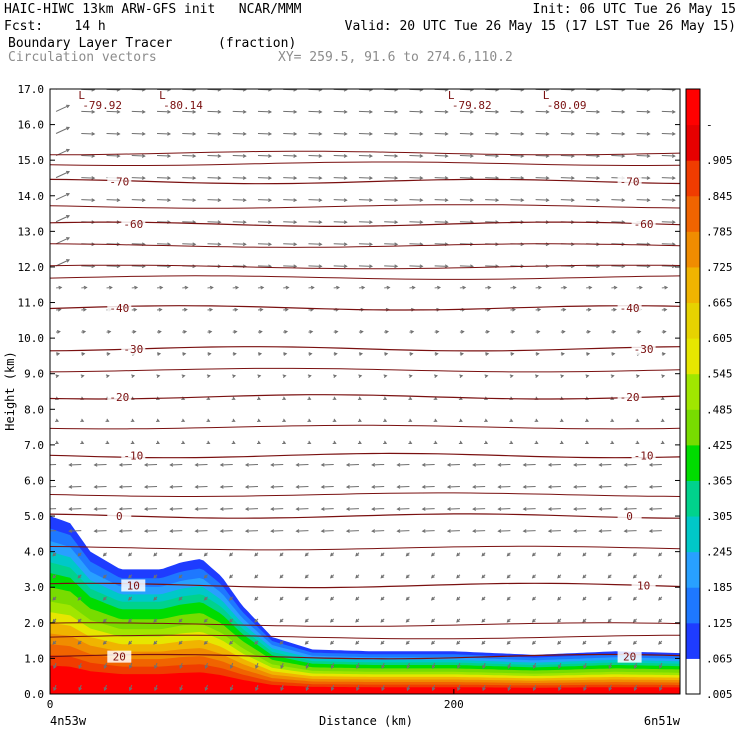  What do you see at coordinates (454, 704) in the screenshot?
I see `x-tick-label: 200` at bounding box center [454, 704].